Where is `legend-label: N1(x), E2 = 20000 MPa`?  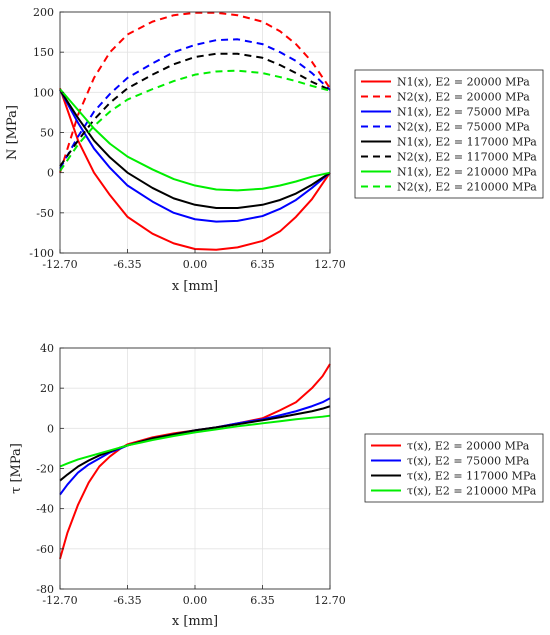
legend-label: N1(x), E2 = 20000 MPa is located at coordinates (463, 82).